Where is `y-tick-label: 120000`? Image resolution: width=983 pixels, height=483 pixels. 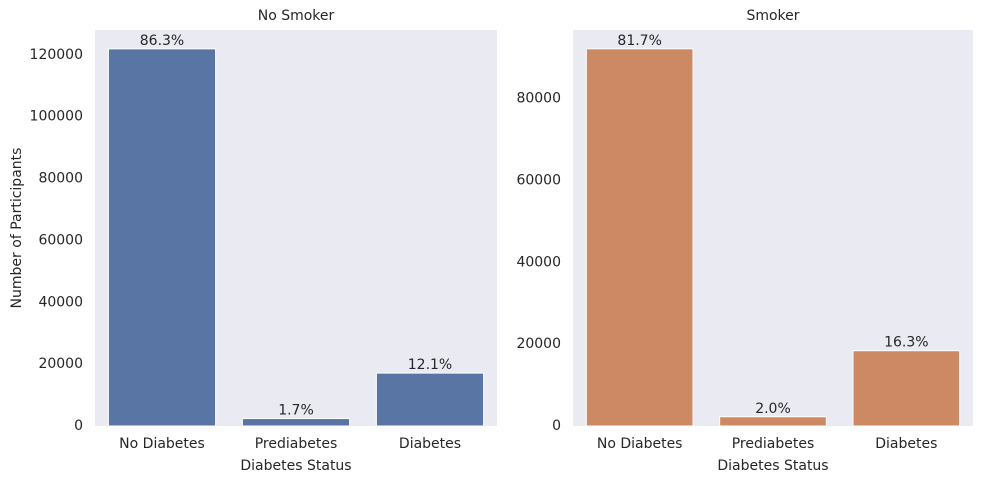
y-tick-label: 120000 is located at coordinates (56, 55).